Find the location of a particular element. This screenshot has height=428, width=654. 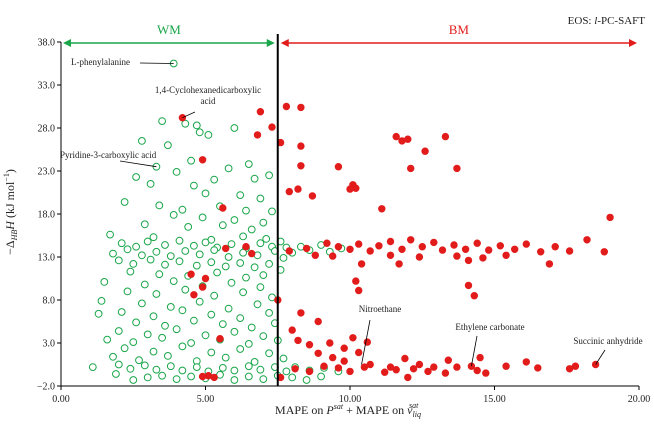

annotation-label: Pyridine-3-carboxylic acid is located at coordinates (108, 155).